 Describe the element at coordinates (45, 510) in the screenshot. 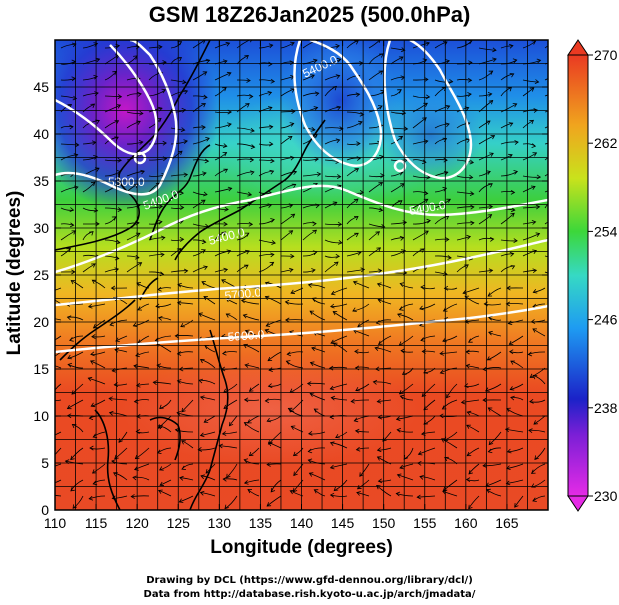

I see `y-tick-label: 0` at that location.